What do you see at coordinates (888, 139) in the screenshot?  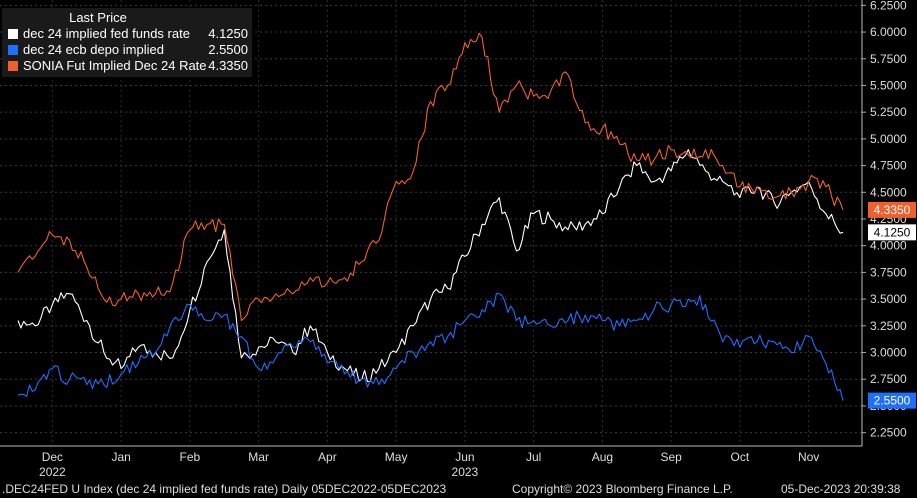 I see `y-tick-label: 5.0000` at bounding box center [888, 139].